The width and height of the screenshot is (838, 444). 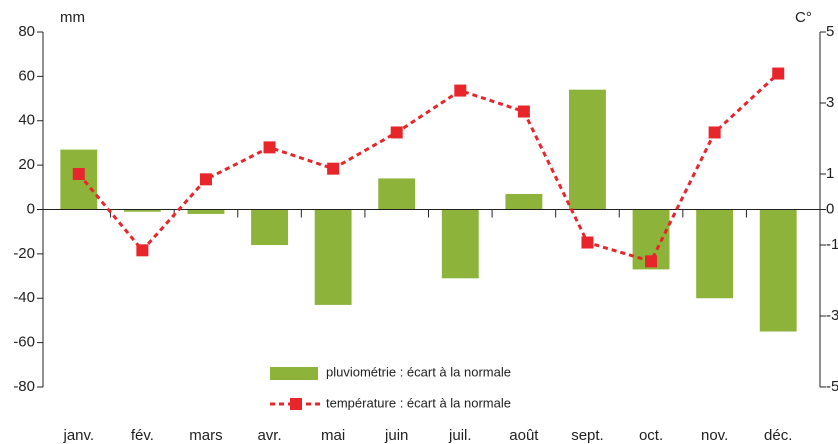 What do you see at coordinates (396, 435) in the screenshot?
I see `x-tick-label: juin` at bounding box center [396, 435].